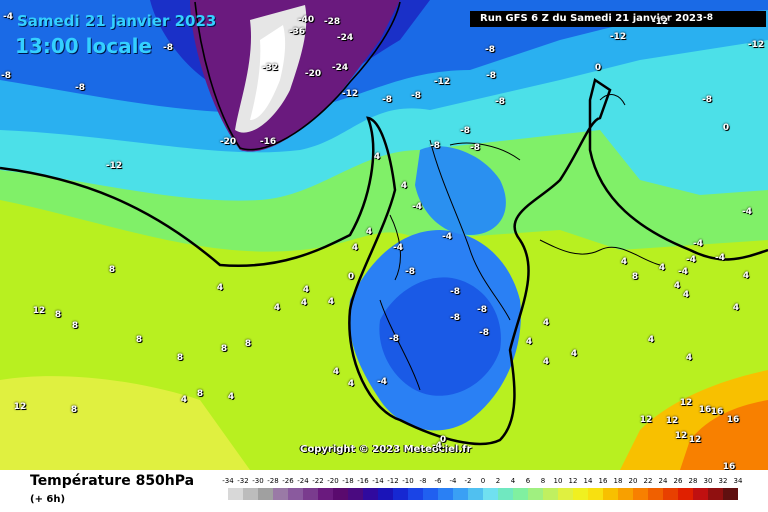 This screenshot has width=768, height=512. What do you see at coordinates (693, 481) in the screenshot?
I see `scale-tick-label: 28` at bounding box center [693, 481].